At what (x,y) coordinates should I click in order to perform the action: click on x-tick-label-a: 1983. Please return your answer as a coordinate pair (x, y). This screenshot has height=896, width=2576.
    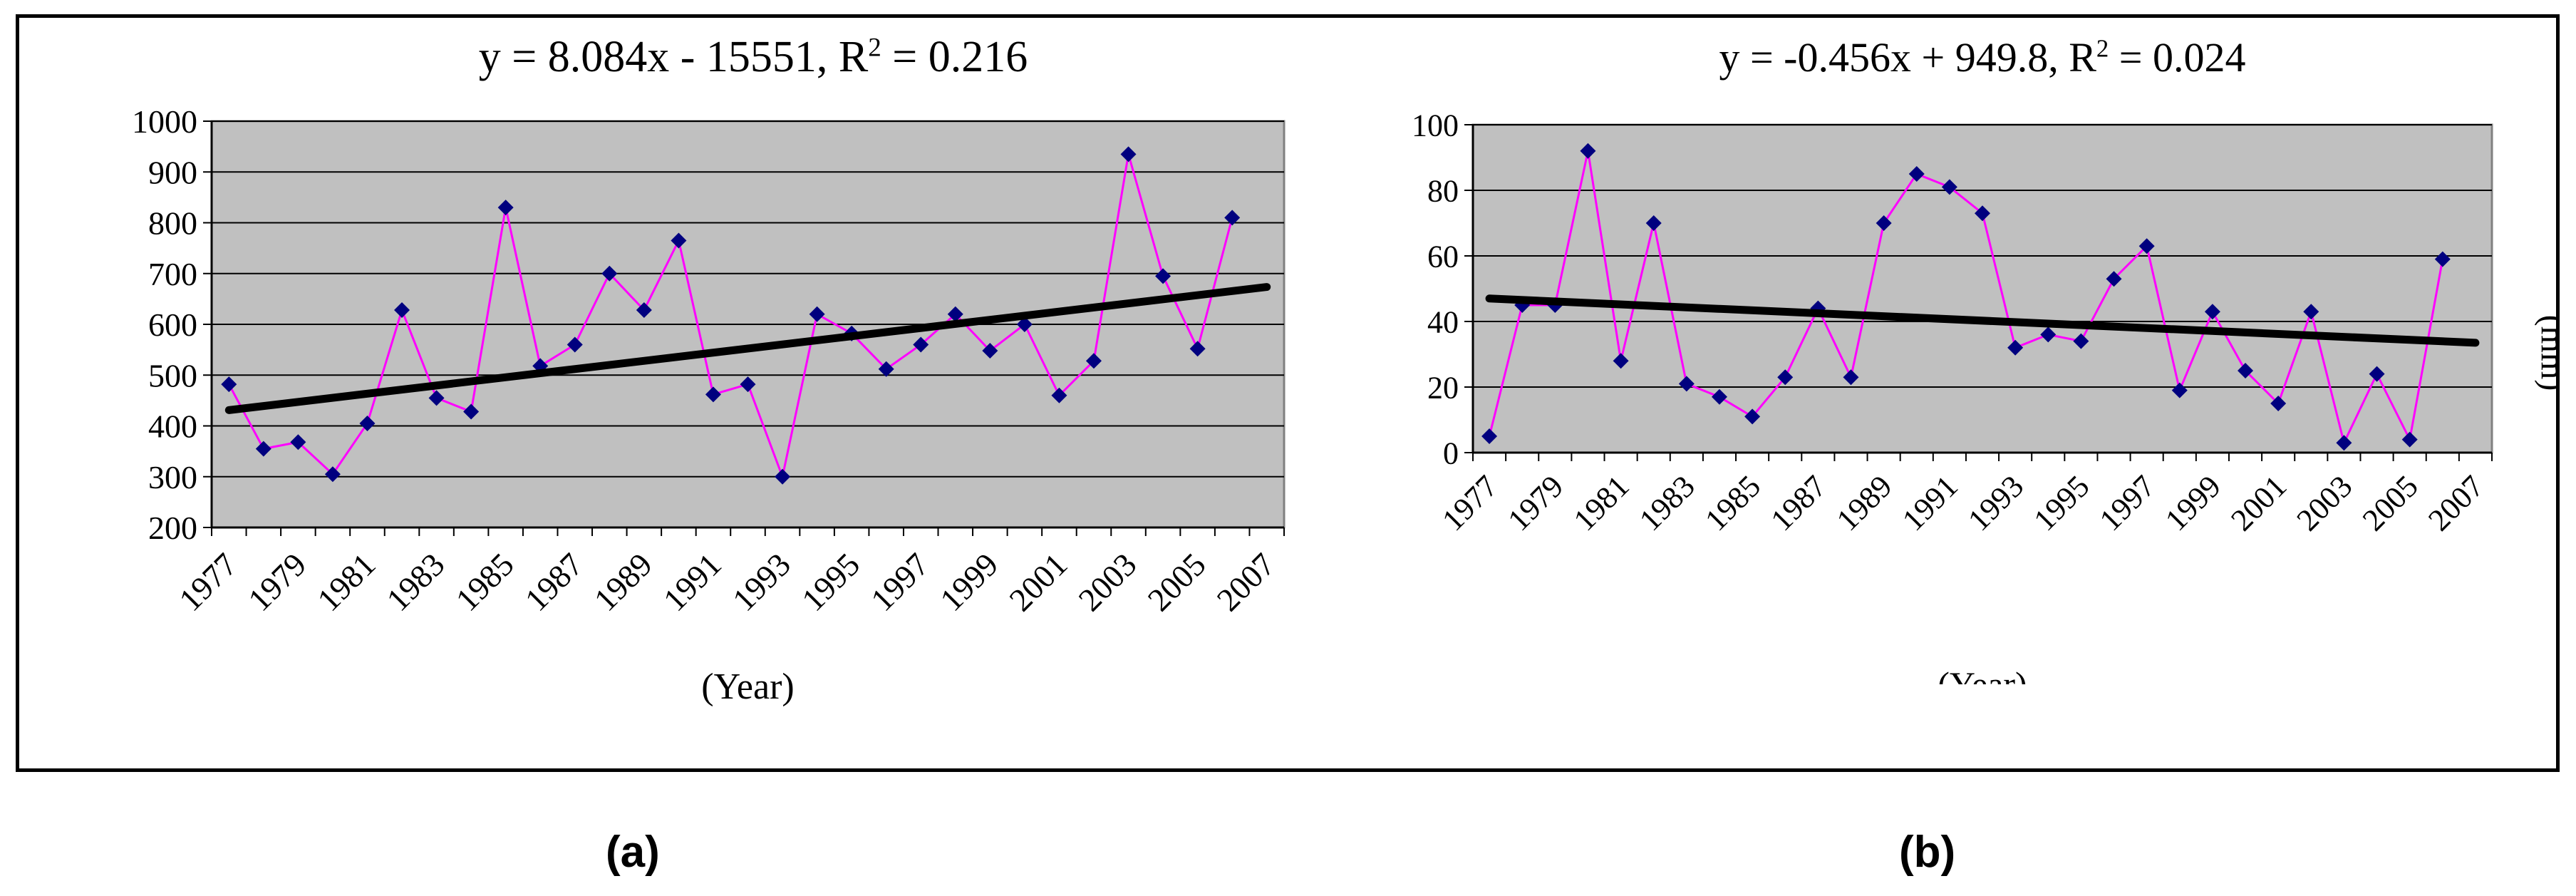
    Looking at the image, I should click on (416, 582).